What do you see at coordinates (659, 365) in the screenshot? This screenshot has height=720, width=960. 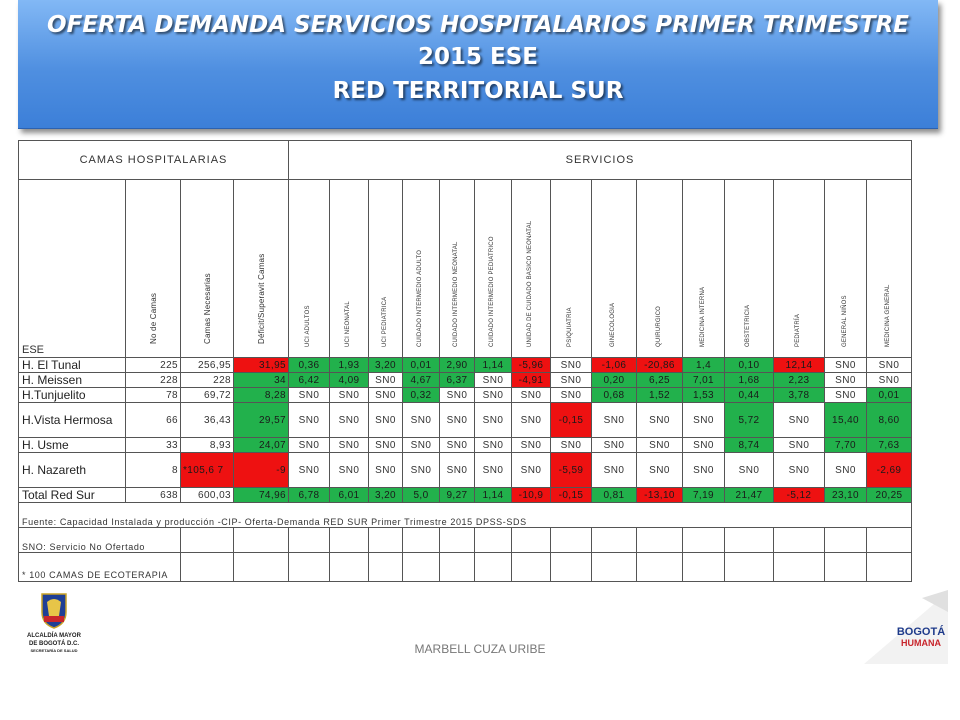 I see `table-cell: -20,86` at bounding box center [659, 365].